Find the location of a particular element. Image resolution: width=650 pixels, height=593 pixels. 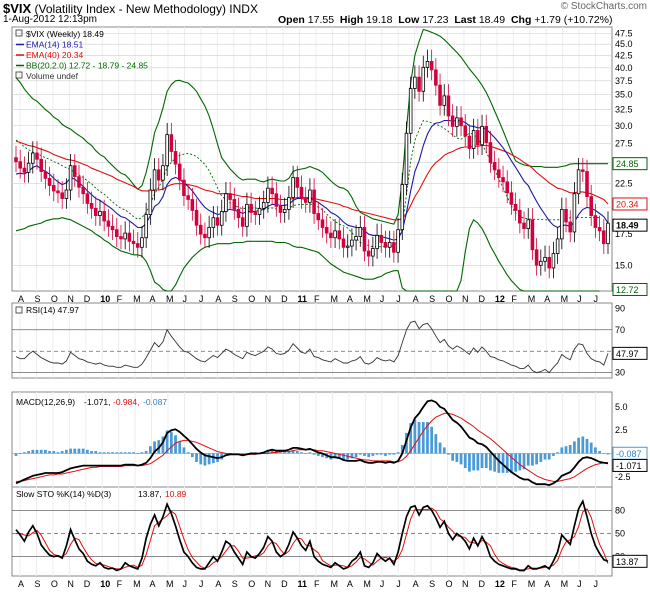

legend-ema40: EMA(40) 20.34 is located at coordinates (54, 55).